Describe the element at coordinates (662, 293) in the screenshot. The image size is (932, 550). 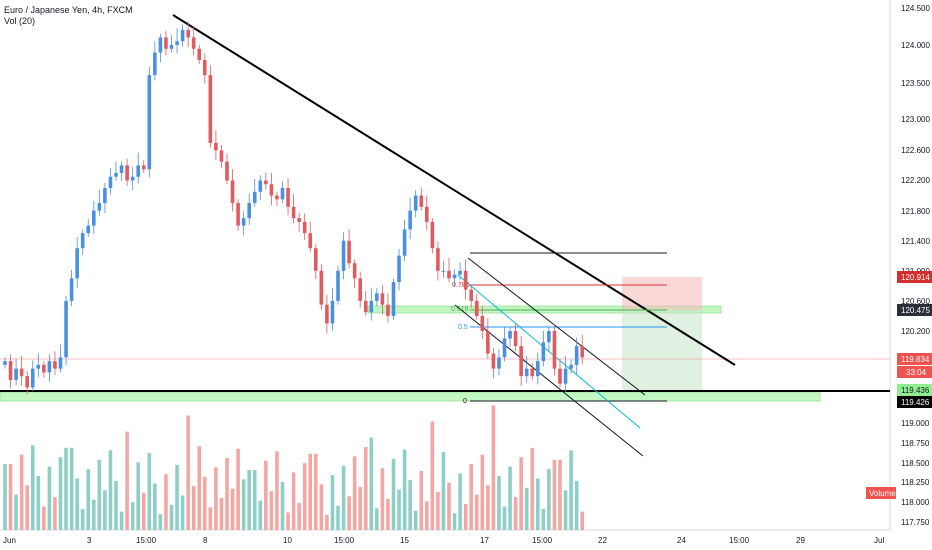
I see `position-stop-zone` at that location.